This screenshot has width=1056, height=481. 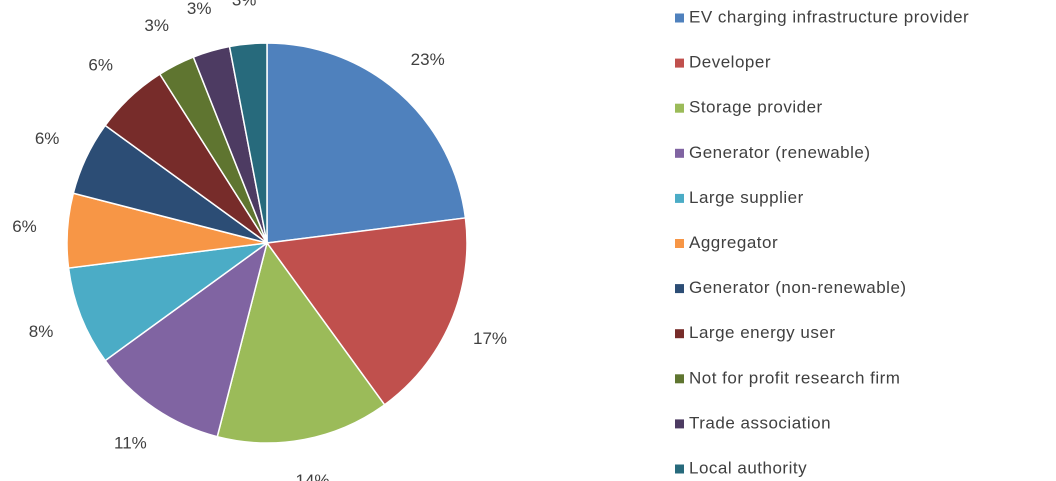 I want to click on legend-label: Generator (renewable), so click(x=780, y=152).